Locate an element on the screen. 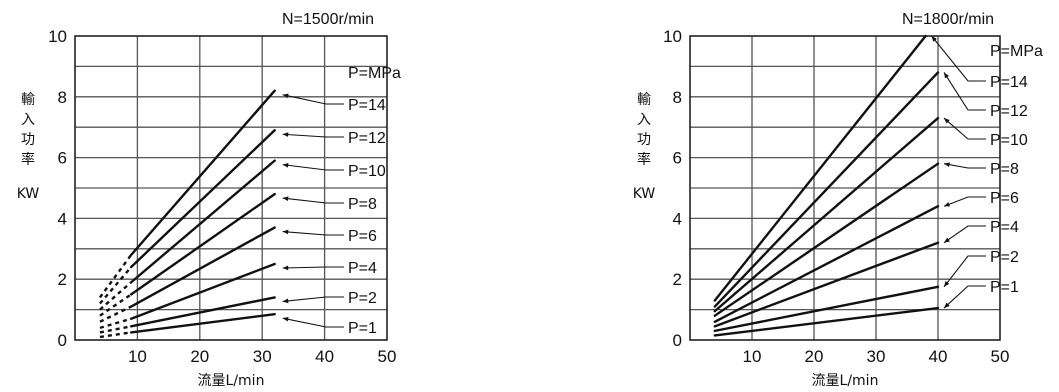  series-label: P=12 is located at coordinates (1009, 111).